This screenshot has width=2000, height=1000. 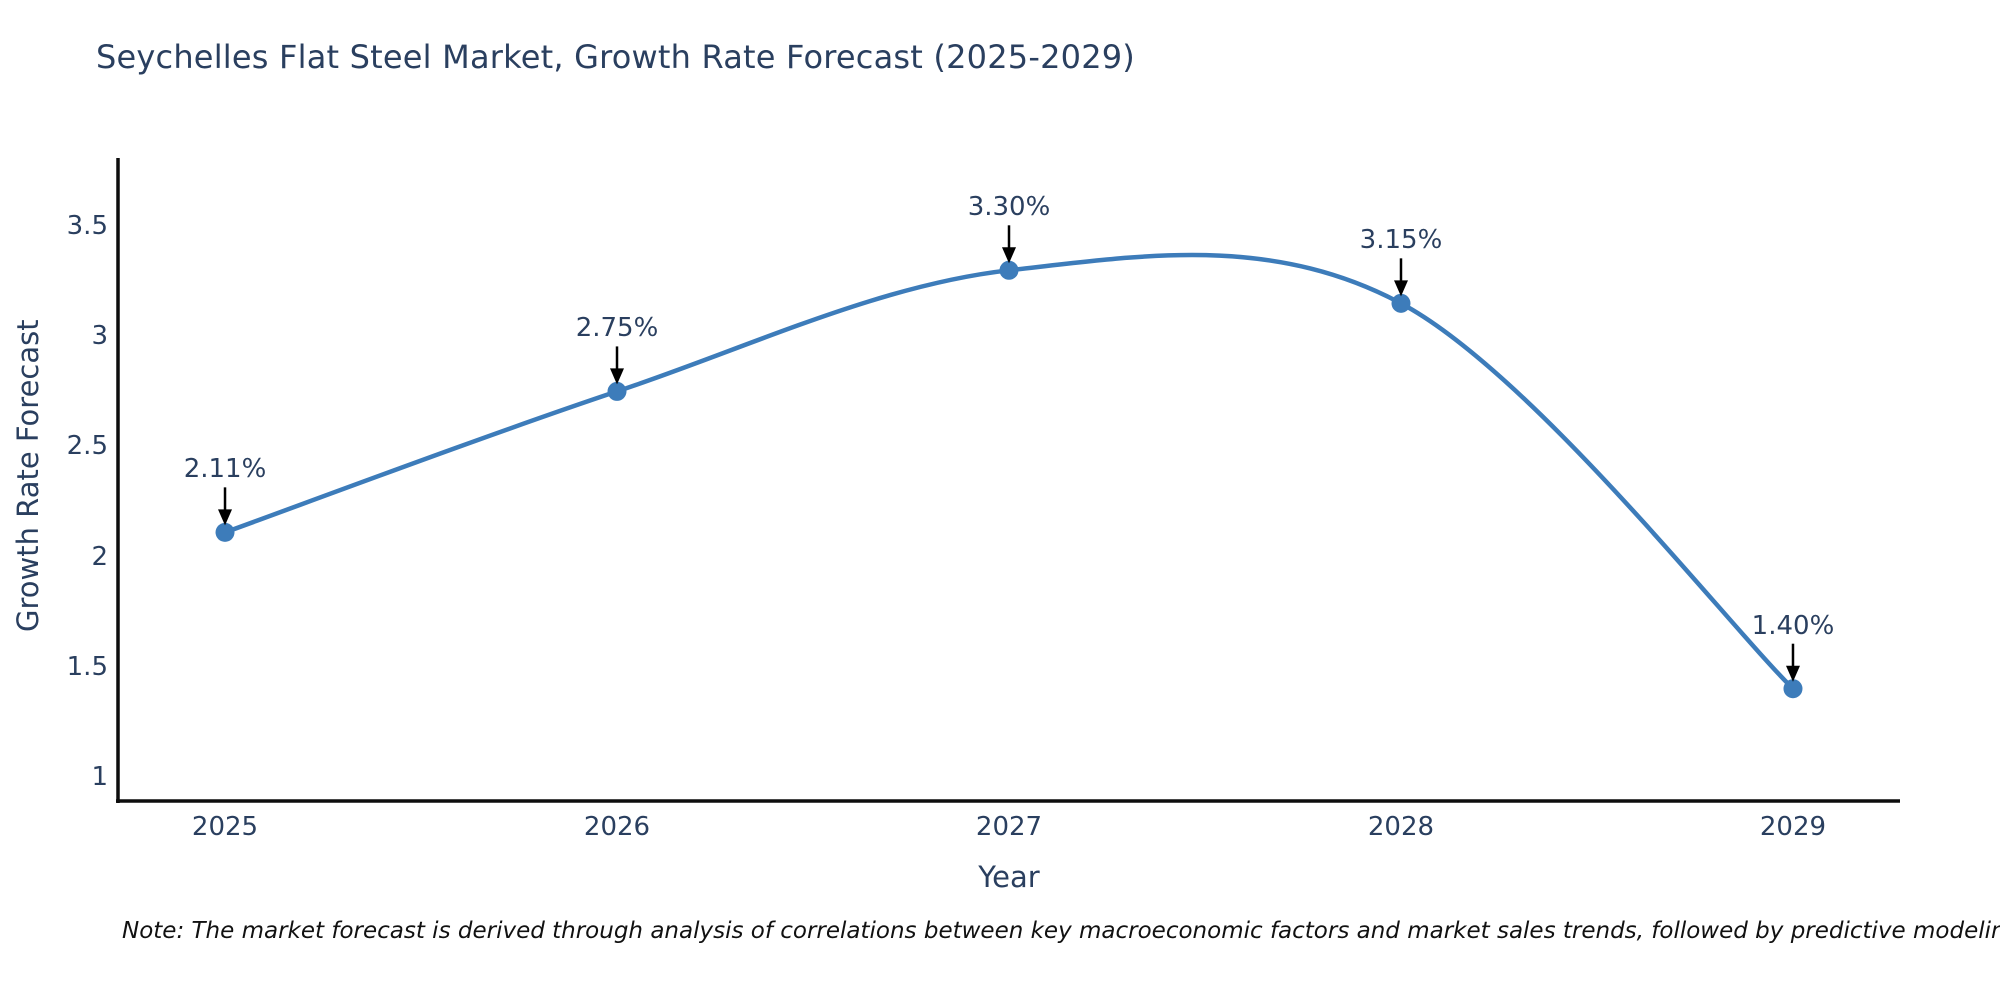 What do you see at coordinates (99, 556) in the screenshot?
I see `y-tick-label: 2` at bounding box center [99, 556].